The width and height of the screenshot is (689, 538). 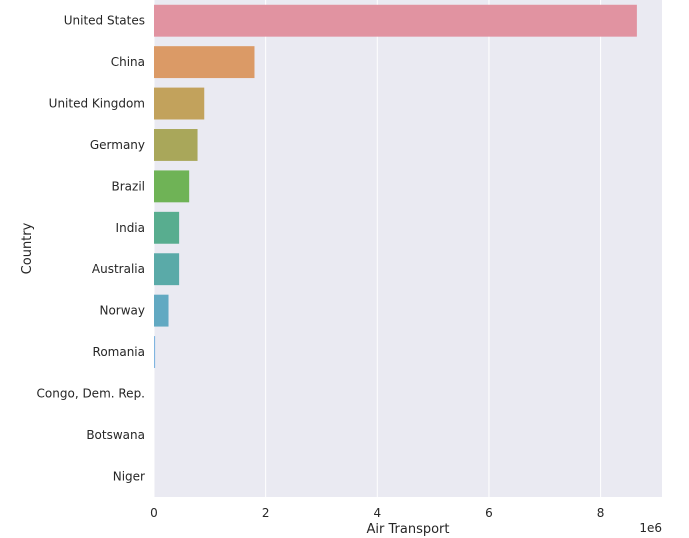 What do you see at coordinates (119, 352) in the screenshot?
I see `y-tick-label: Romania` at bounding box center [119, 352].